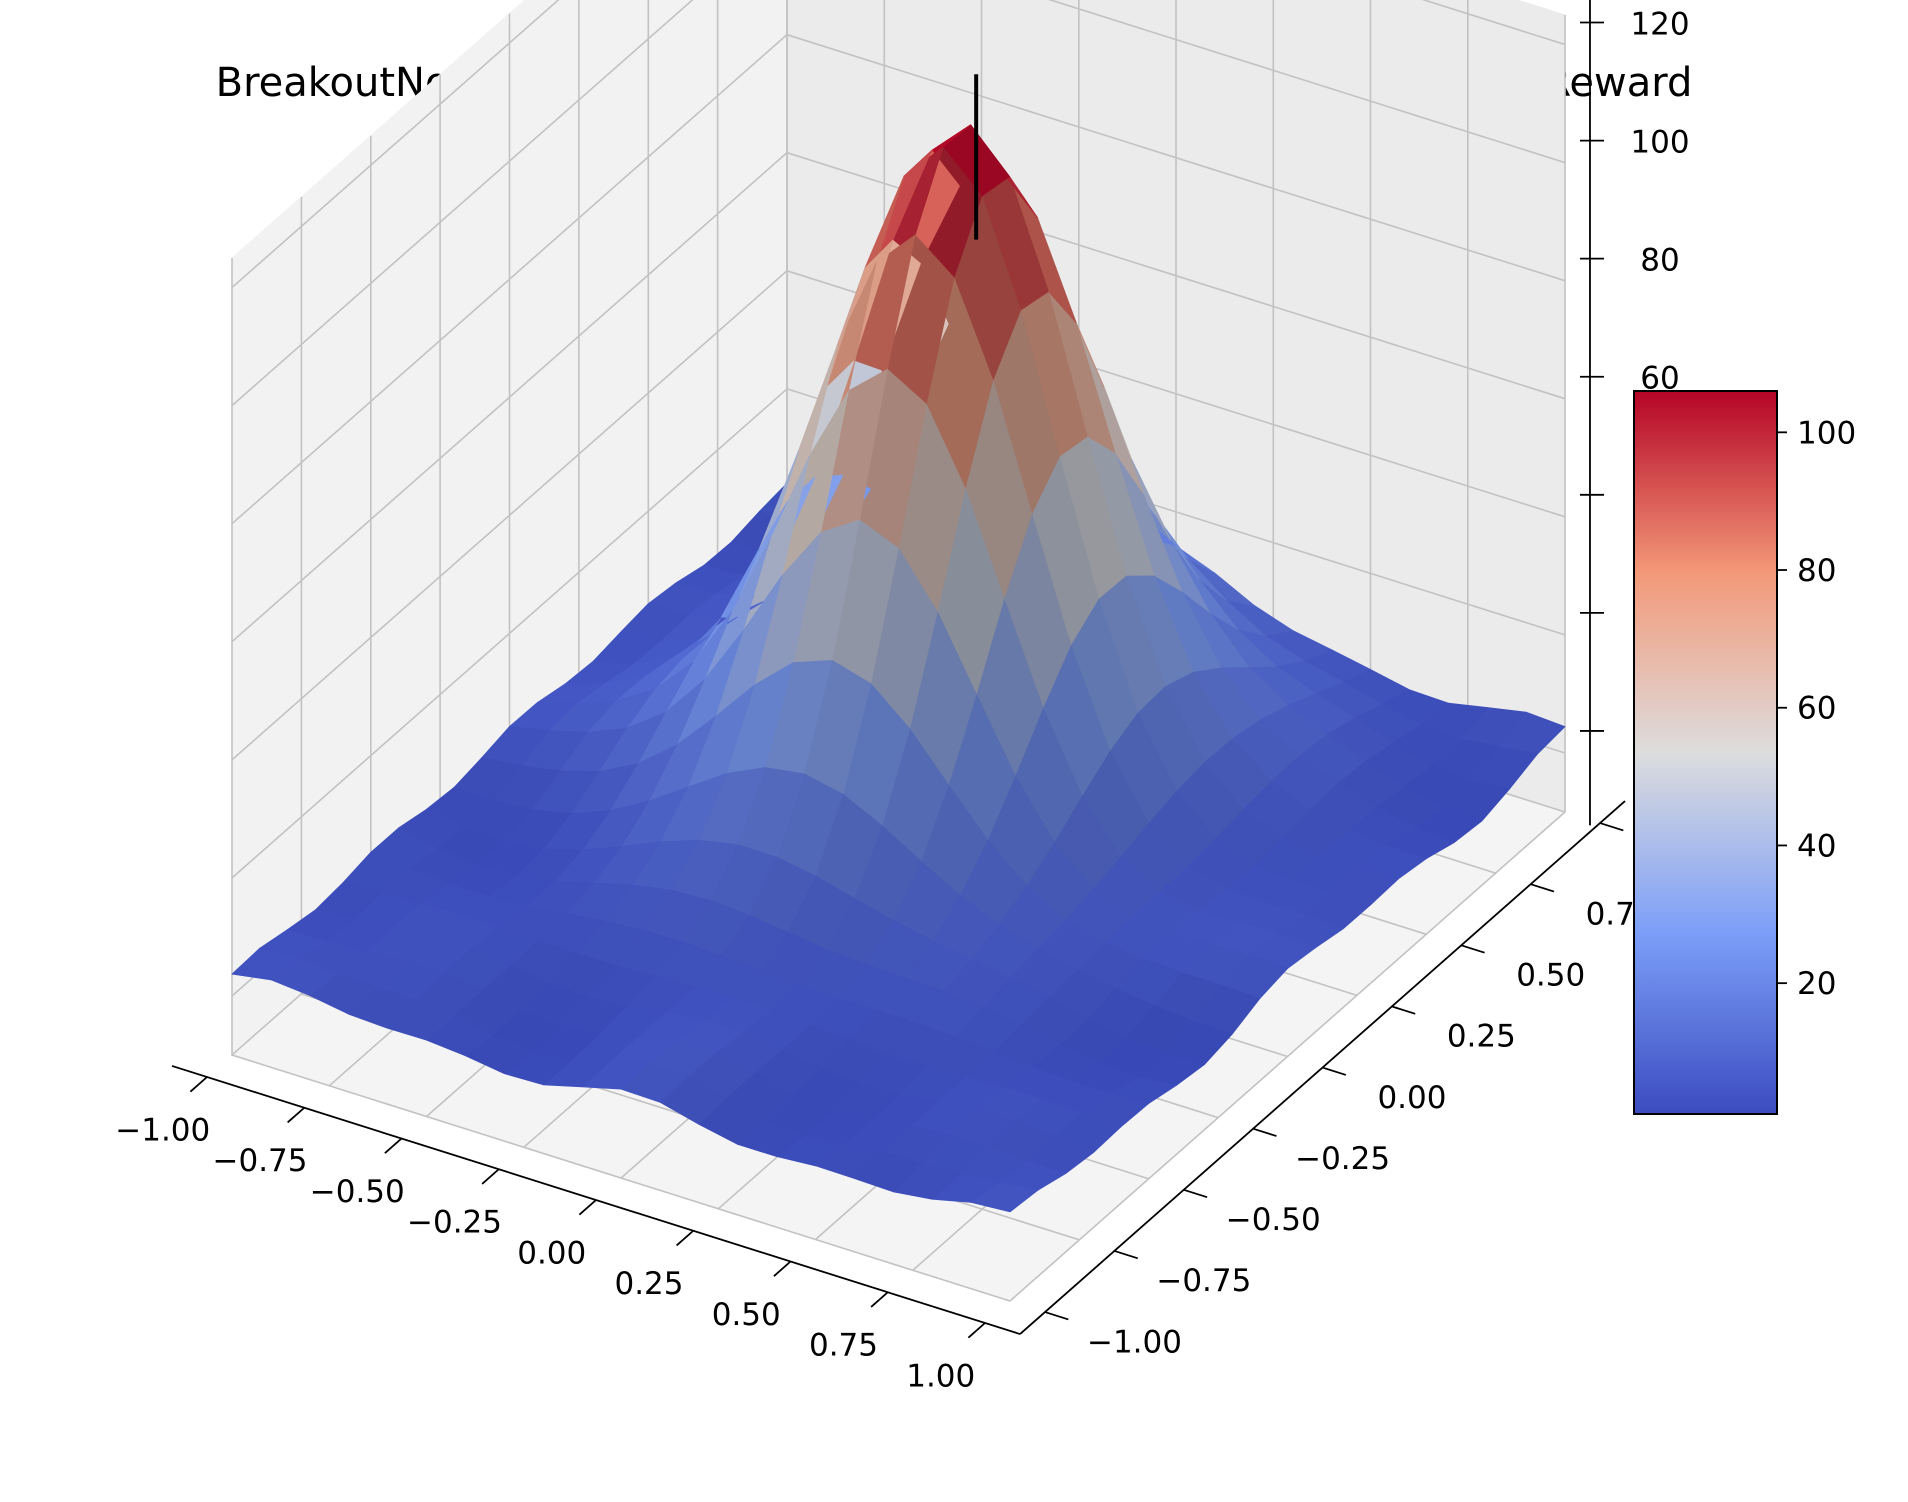 This screenshot has height=1502, width=1908. Describe the element at coordinates (260, 1161) in the screenshot. I see `x-tick-label: −0.75` at that location.